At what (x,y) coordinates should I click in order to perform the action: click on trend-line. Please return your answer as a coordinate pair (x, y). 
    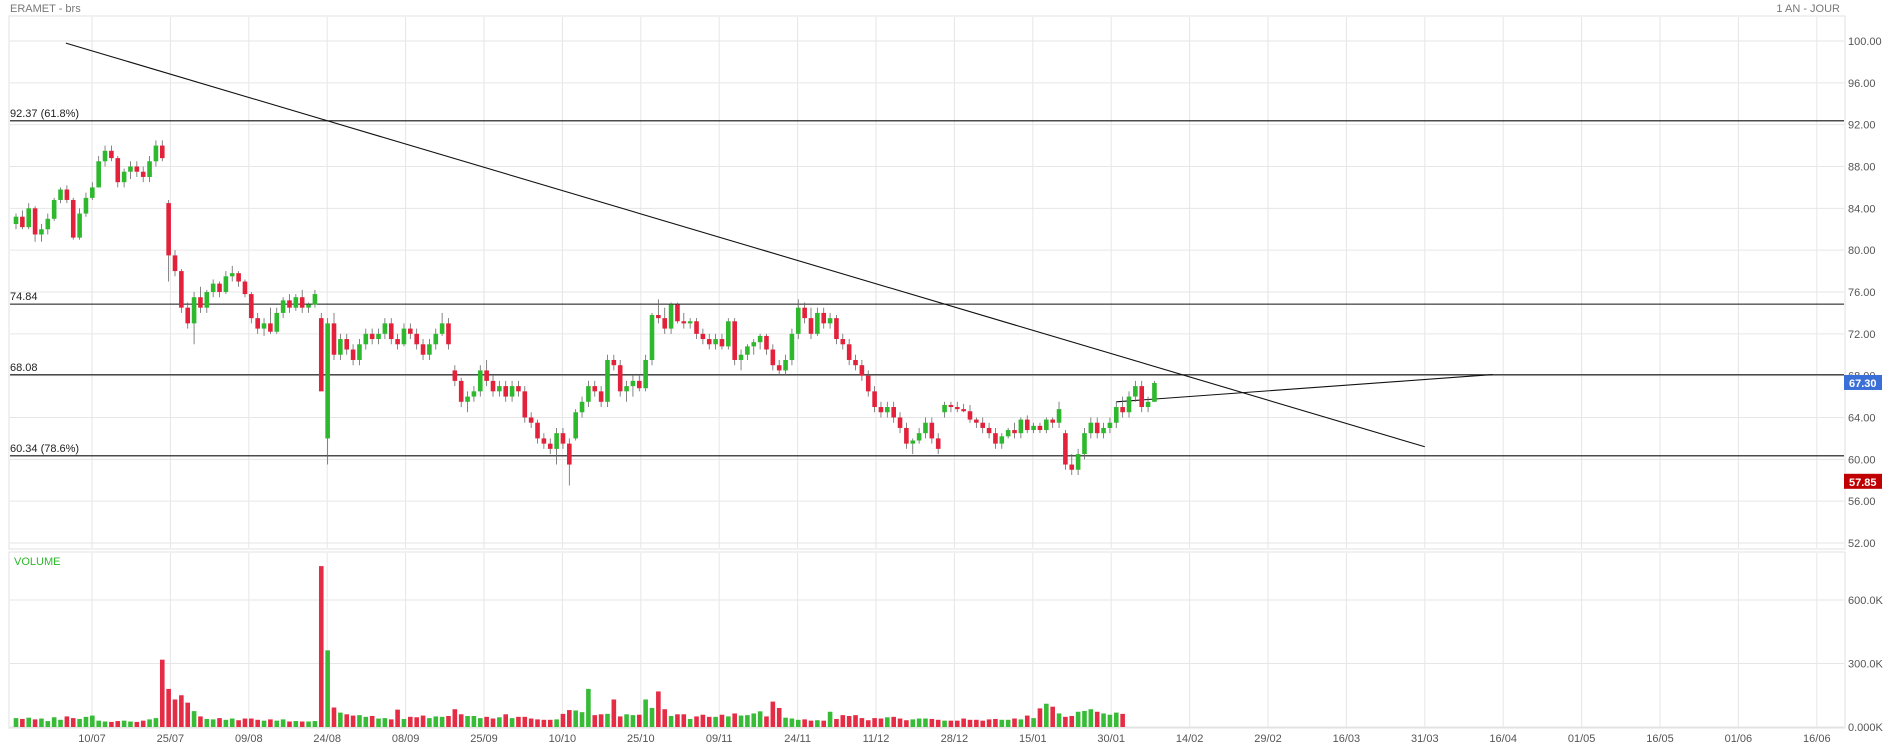
    Looking at the image, I should click on (1304, 388).